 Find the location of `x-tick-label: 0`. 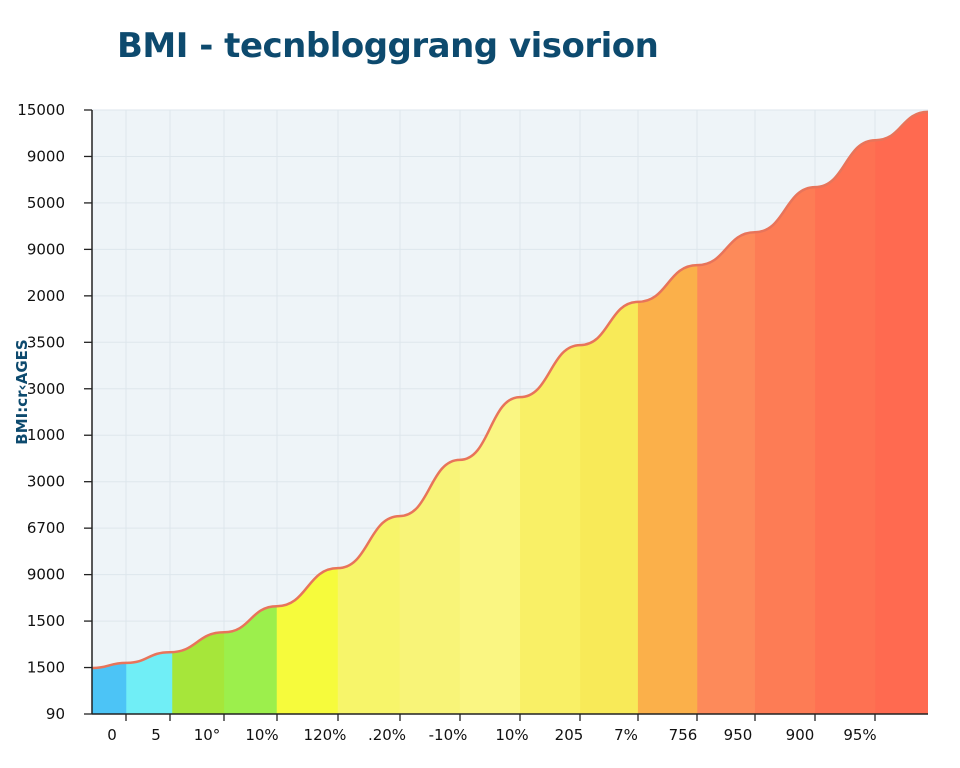

x-tick-label: 0 is located at coordinates (112, 735).